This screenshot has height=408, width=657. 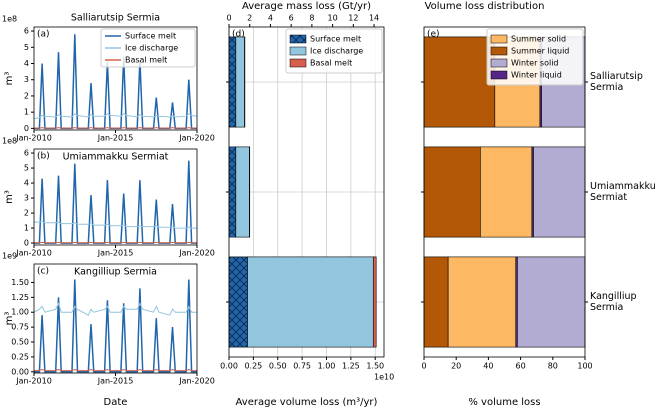 What do you see at coordinates (9, 141) in the screenshot?
I see `offset-label: 1e8` at bounding box center [9, 141].